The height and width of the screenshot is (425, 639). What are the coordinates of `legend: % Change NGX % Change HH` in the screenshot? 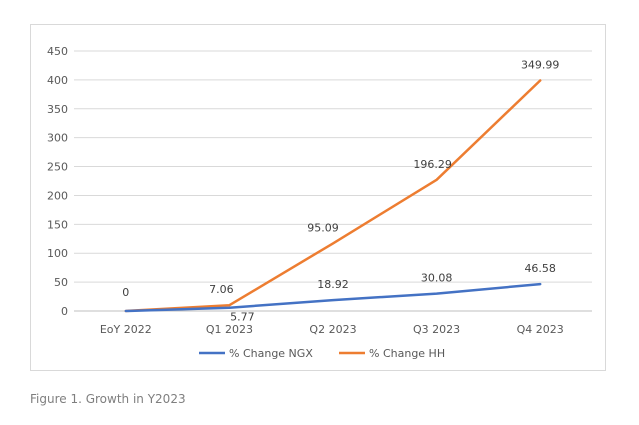 It's located at (322, 353).